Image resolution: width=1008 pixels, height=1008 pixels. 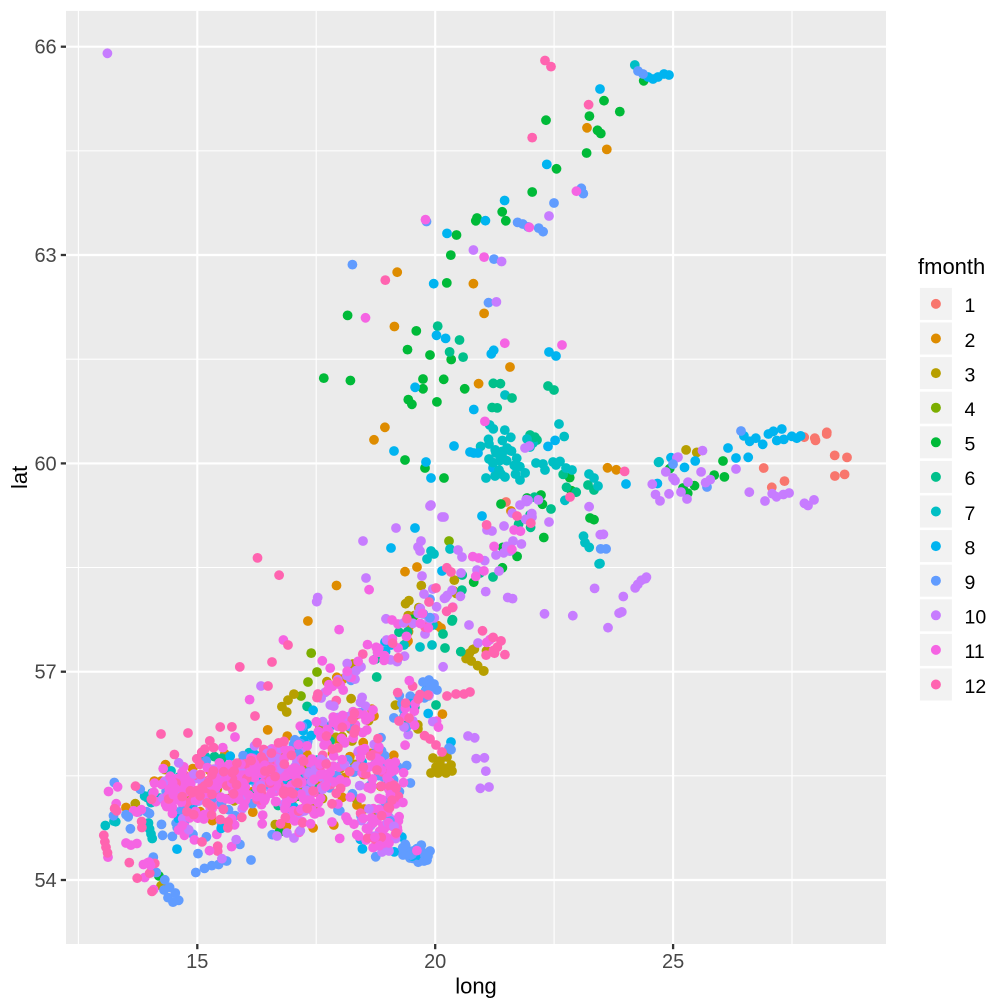 I want to click on svg-text: 3, so click(x=970, y=375).